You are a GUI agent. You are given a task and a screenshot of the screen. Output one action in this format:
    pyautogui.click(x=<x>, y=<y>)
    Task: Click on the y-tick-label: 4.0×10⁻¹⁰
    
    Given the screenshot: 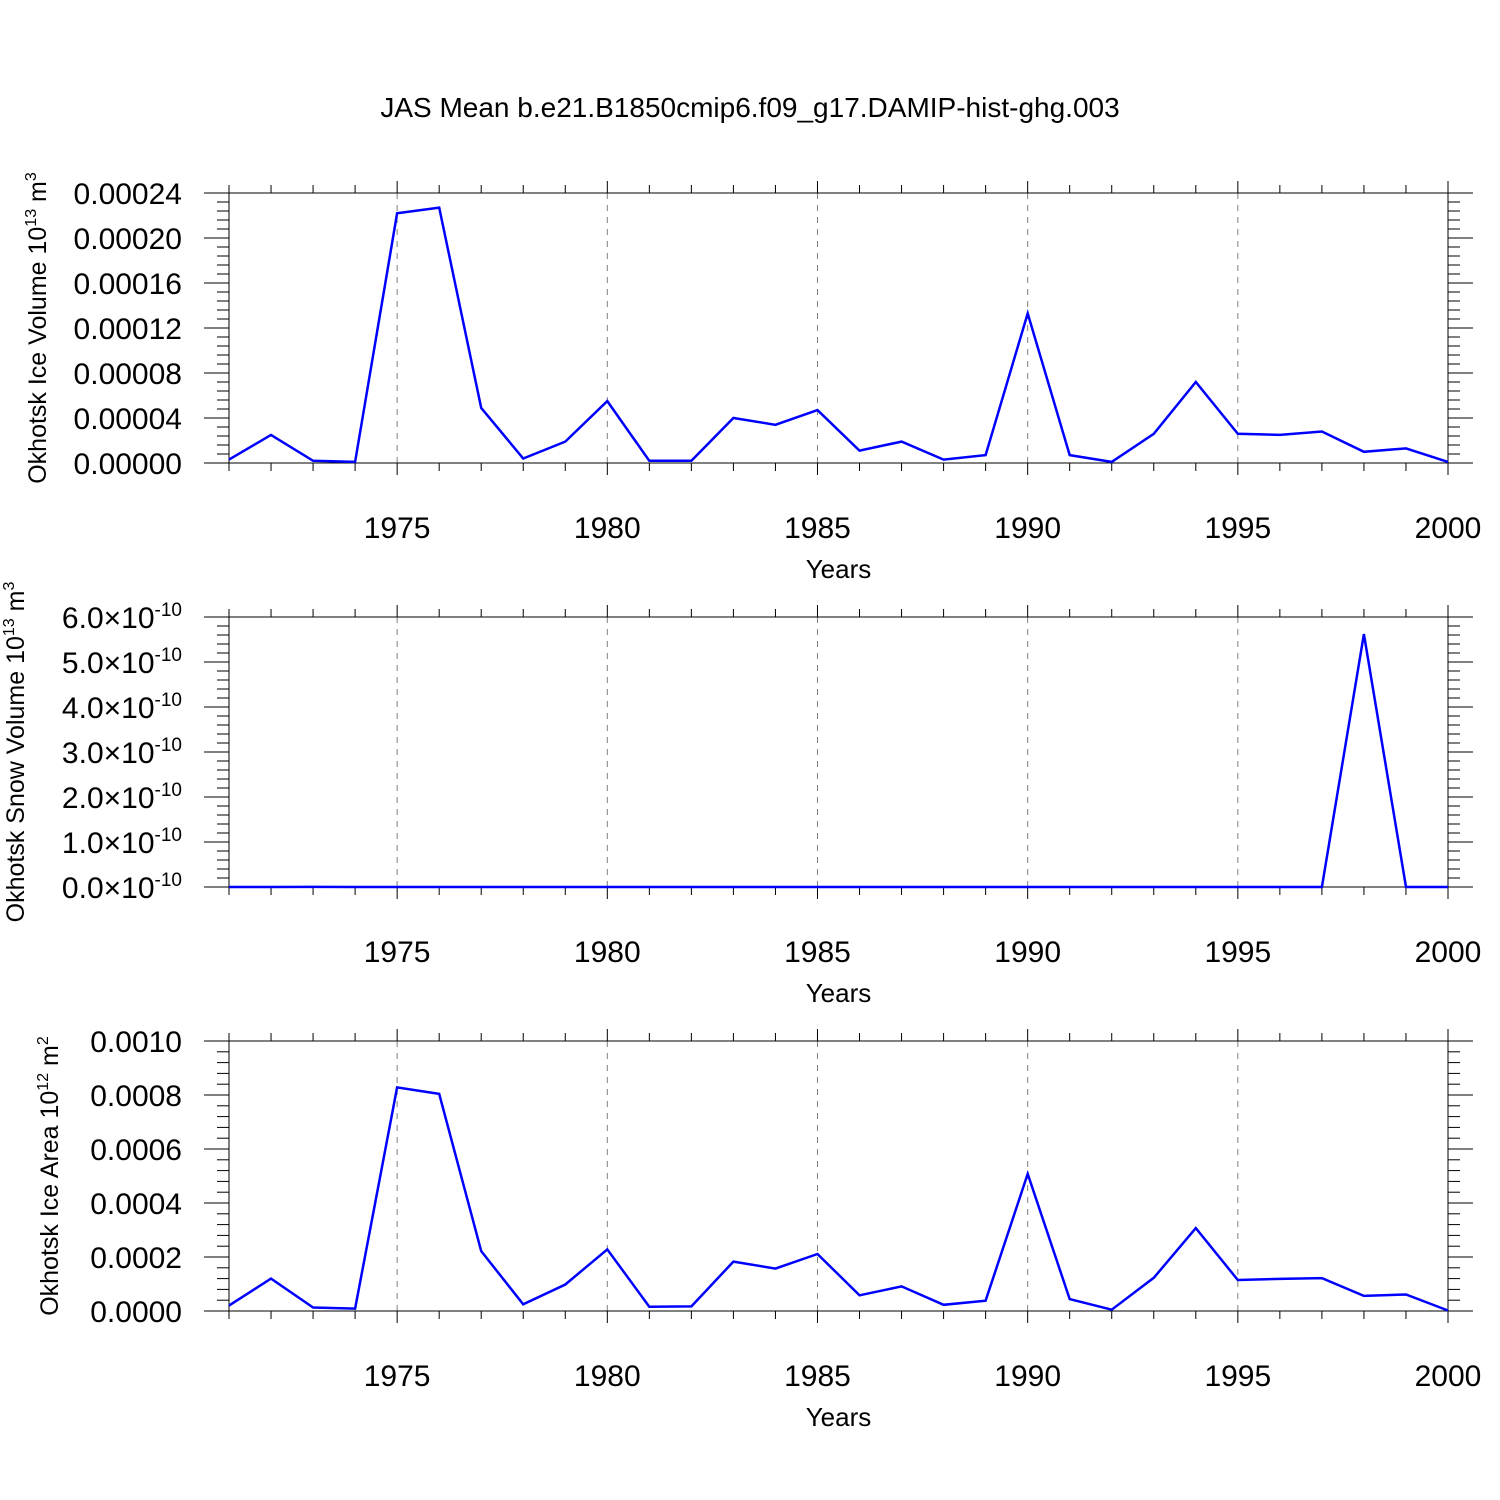 What is the action you would take?
    pyautogui.click(x=122, y=707)
    